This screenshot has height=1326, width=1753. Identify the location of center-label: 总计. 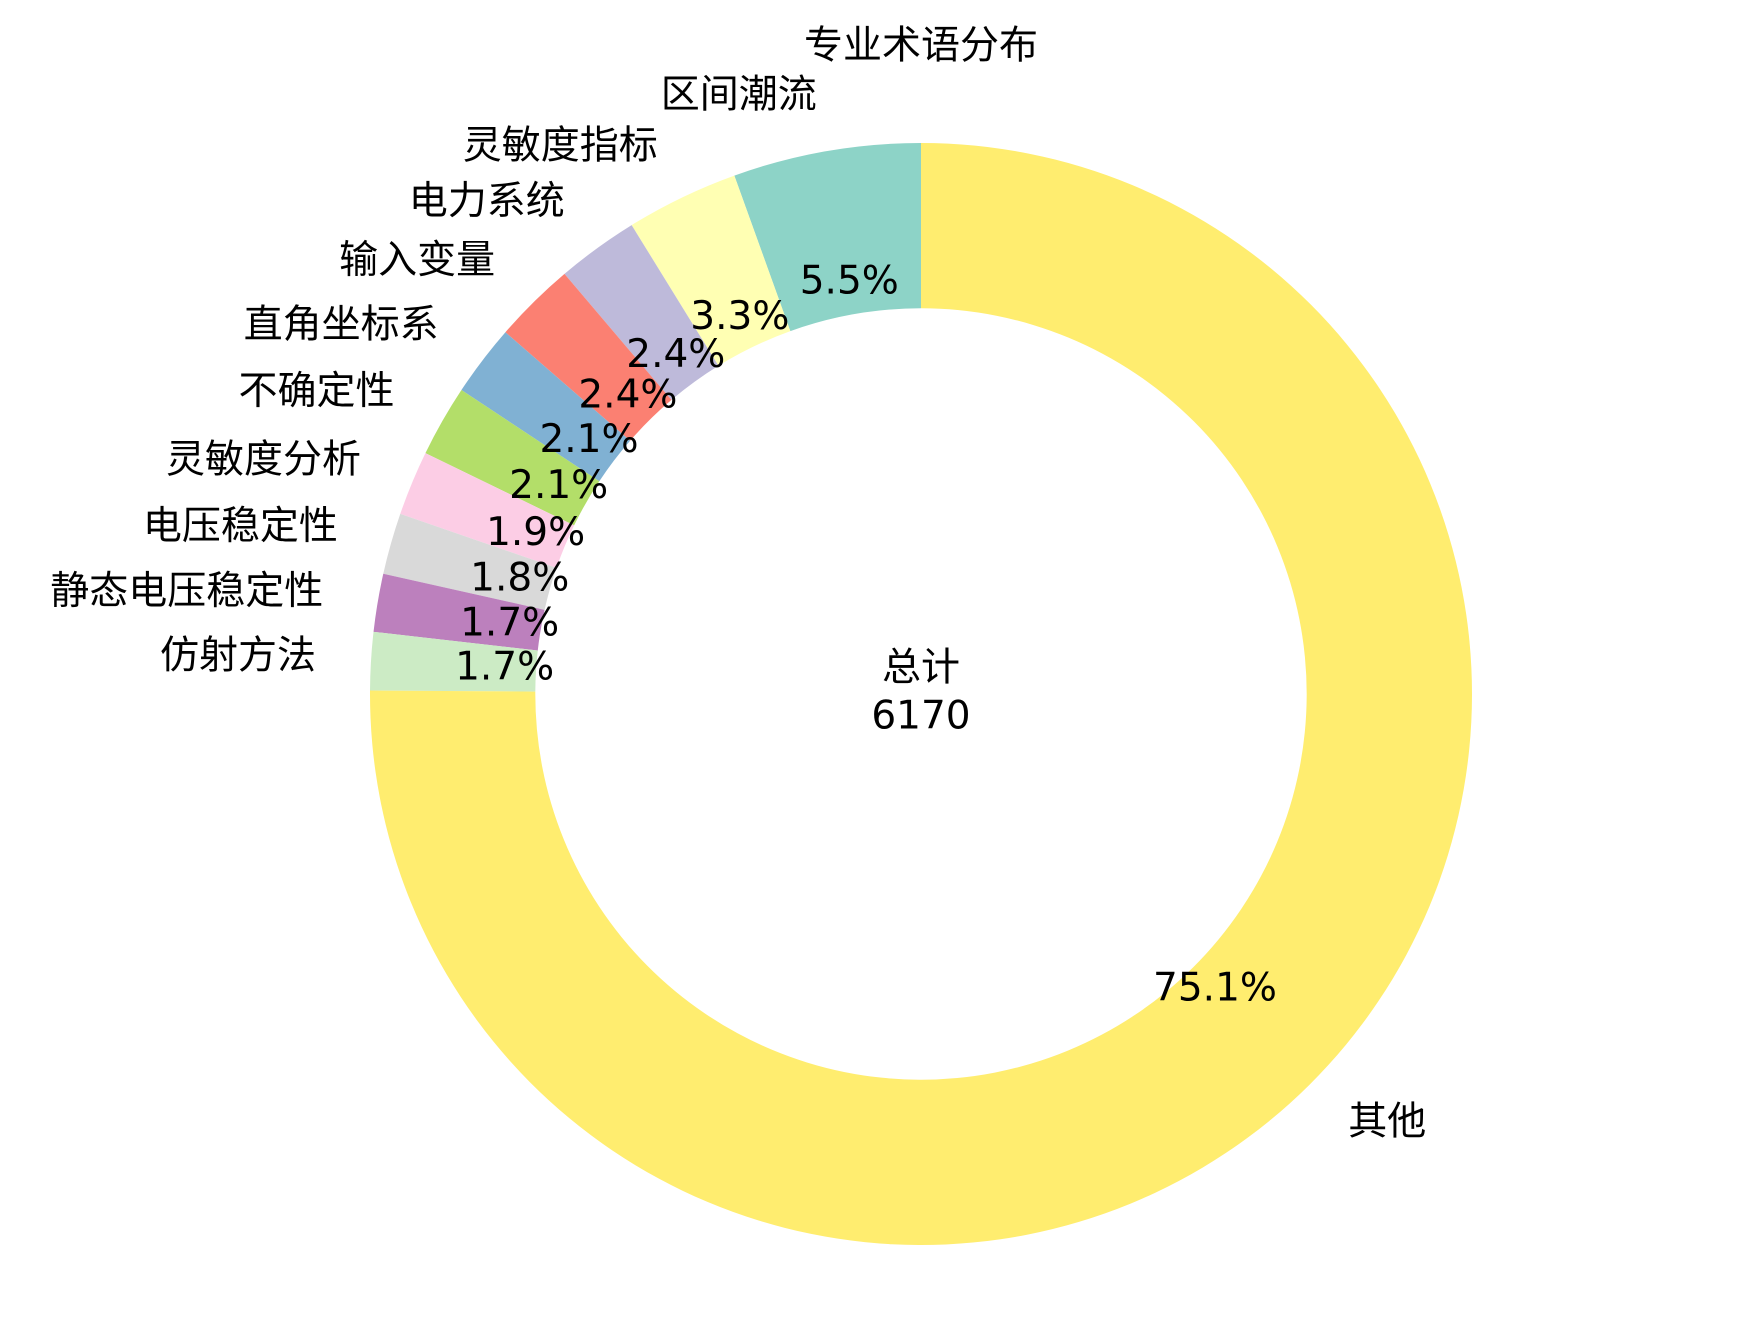
(921, 668).